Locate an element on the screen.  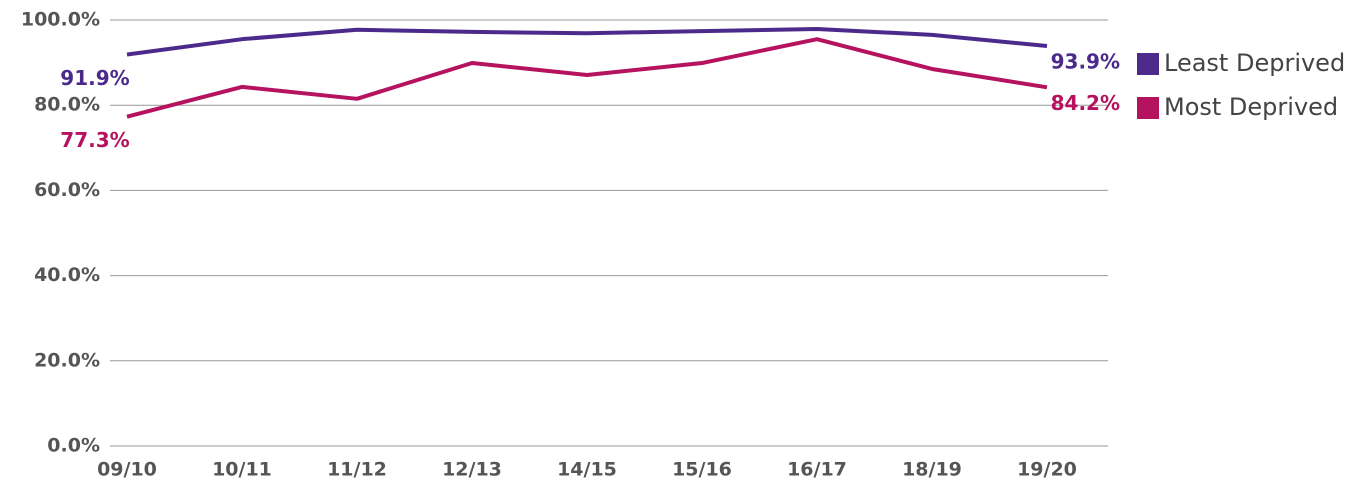
x-tick-label: 18/19 is located at coordinates (932, 470).